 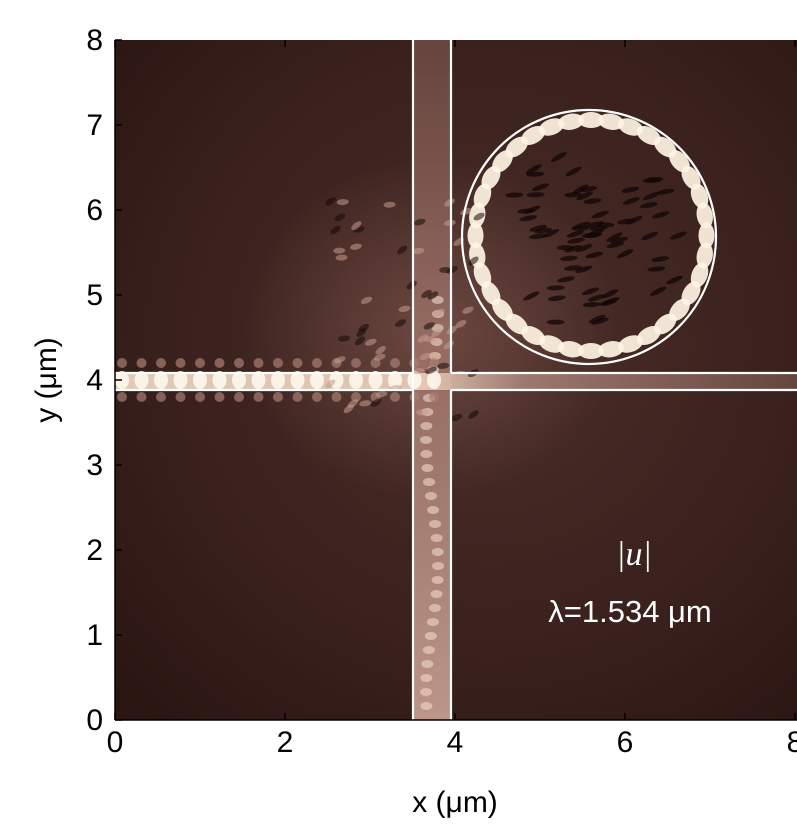 I want to click on x-tick-label: 6, so click(x=625, y=742).